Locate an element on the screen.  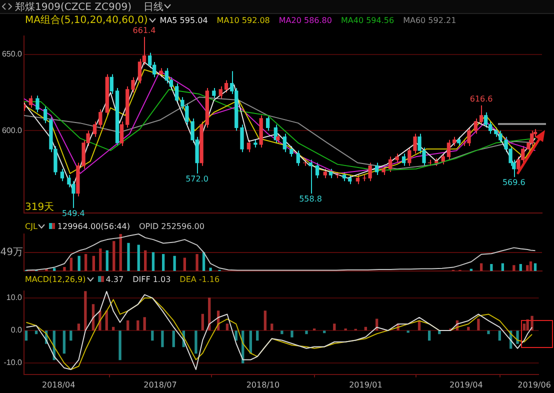
chart-title: 郑煤1909(CZCE ZC909) is located at coordinates (73, 7).